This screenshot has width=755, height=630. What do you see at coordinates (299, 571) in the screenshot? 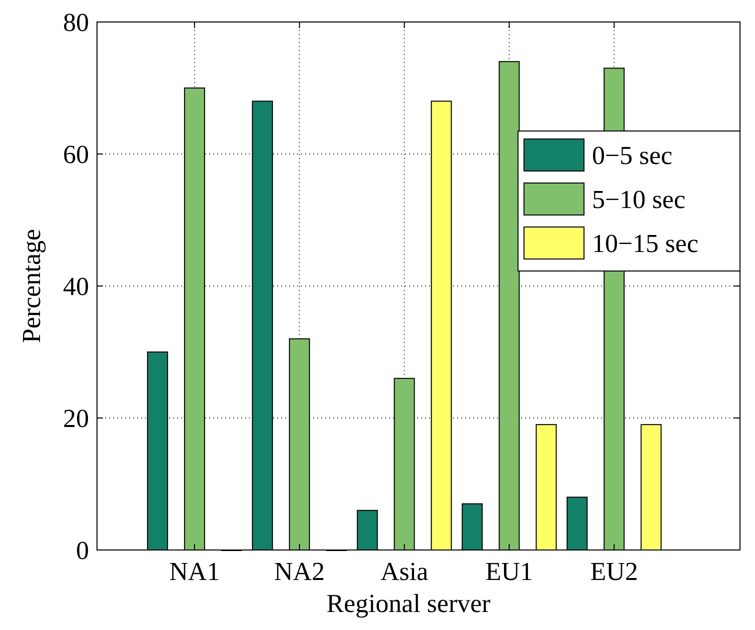
I see `x-tick-label: NA2` at bounding box center [299, 571].